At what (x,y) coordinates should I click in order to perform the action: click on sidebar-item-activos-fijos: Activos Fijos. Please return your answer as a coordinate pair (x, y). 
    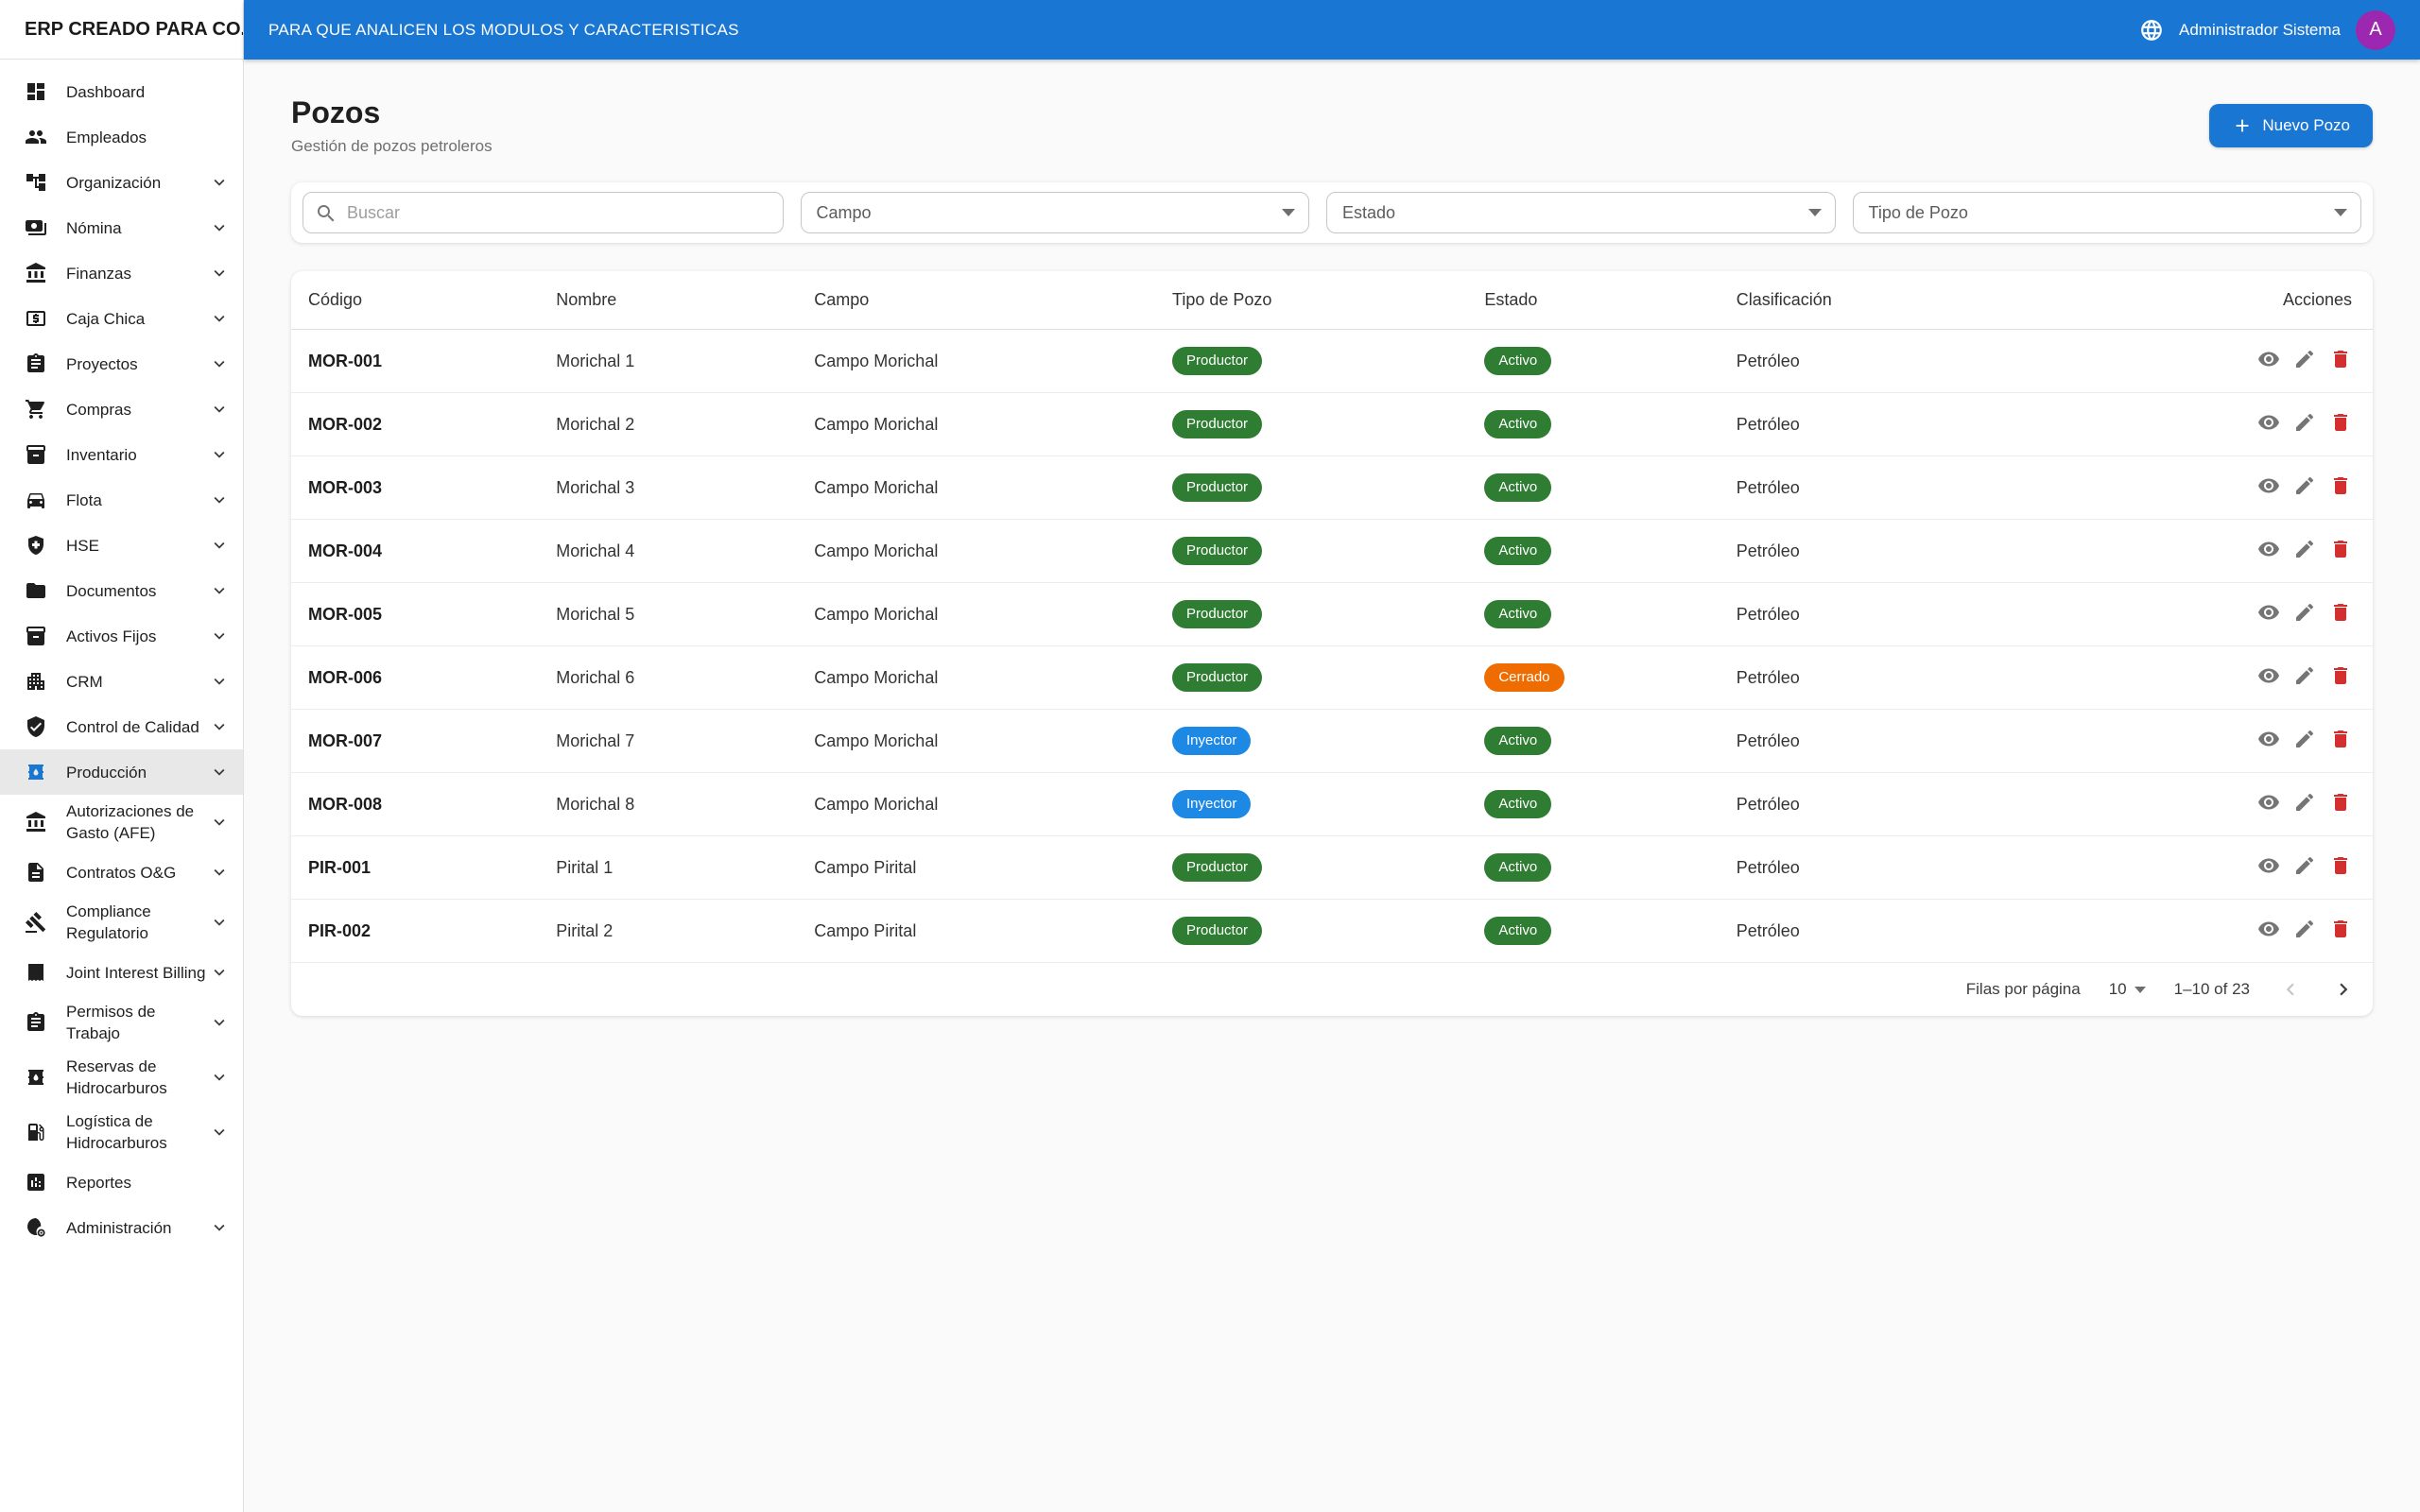
    Looking at the image, I should click on (122, 636).